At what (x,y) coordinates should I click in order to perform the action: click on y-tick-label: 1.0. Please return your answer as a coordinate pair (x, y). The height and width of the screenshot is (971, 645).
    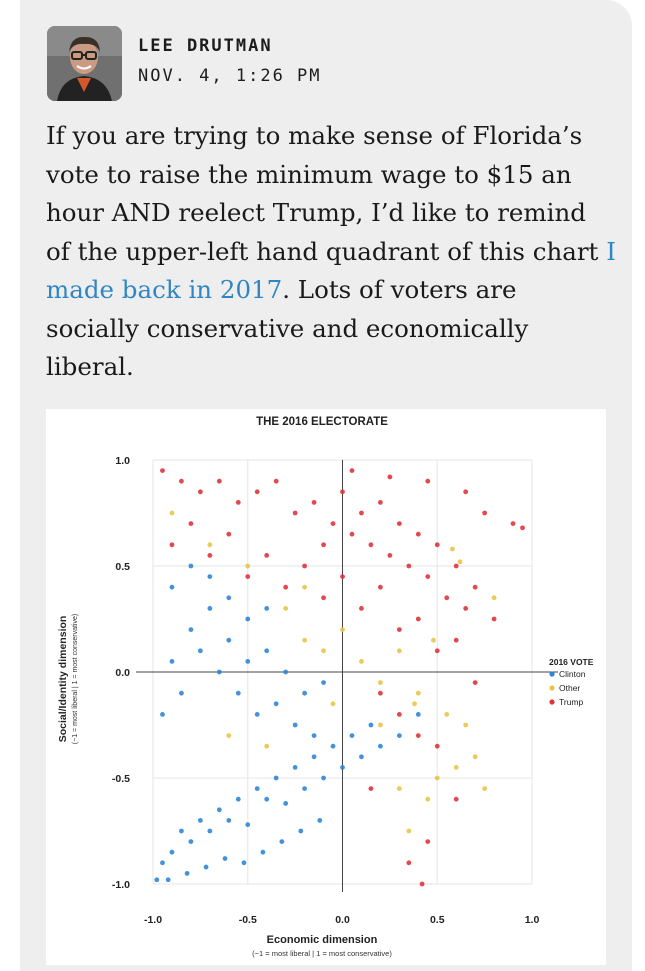
    Looking at the image, I should click on (122, 461).